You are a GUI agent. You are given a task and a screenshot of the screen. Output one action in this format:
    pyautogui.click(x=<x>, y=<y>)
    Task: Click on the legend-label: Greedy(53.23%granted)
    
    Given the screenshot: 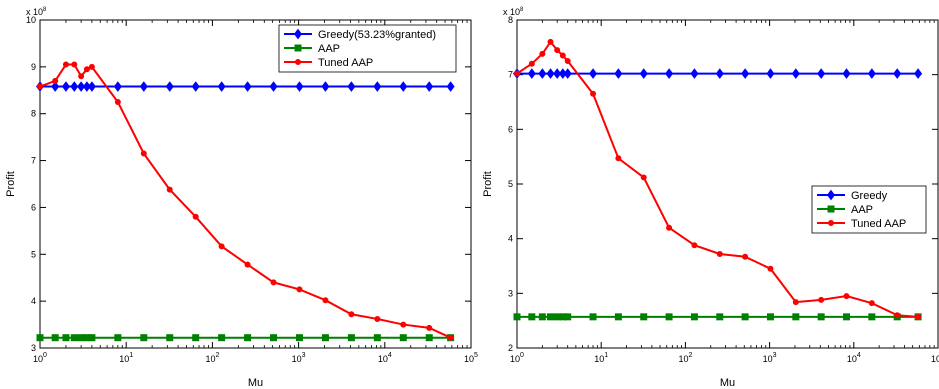 What is the action you would take?
    pyautogui.click(x=377, y=35)
    